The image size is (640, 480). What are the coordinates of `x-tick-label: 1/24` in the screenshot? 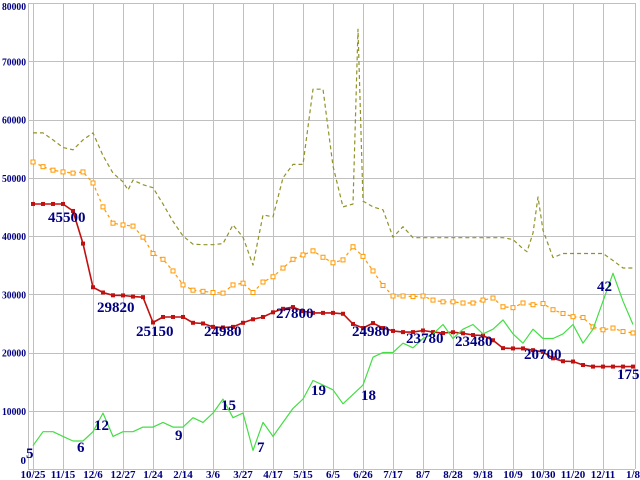 It's located at (153, 474).